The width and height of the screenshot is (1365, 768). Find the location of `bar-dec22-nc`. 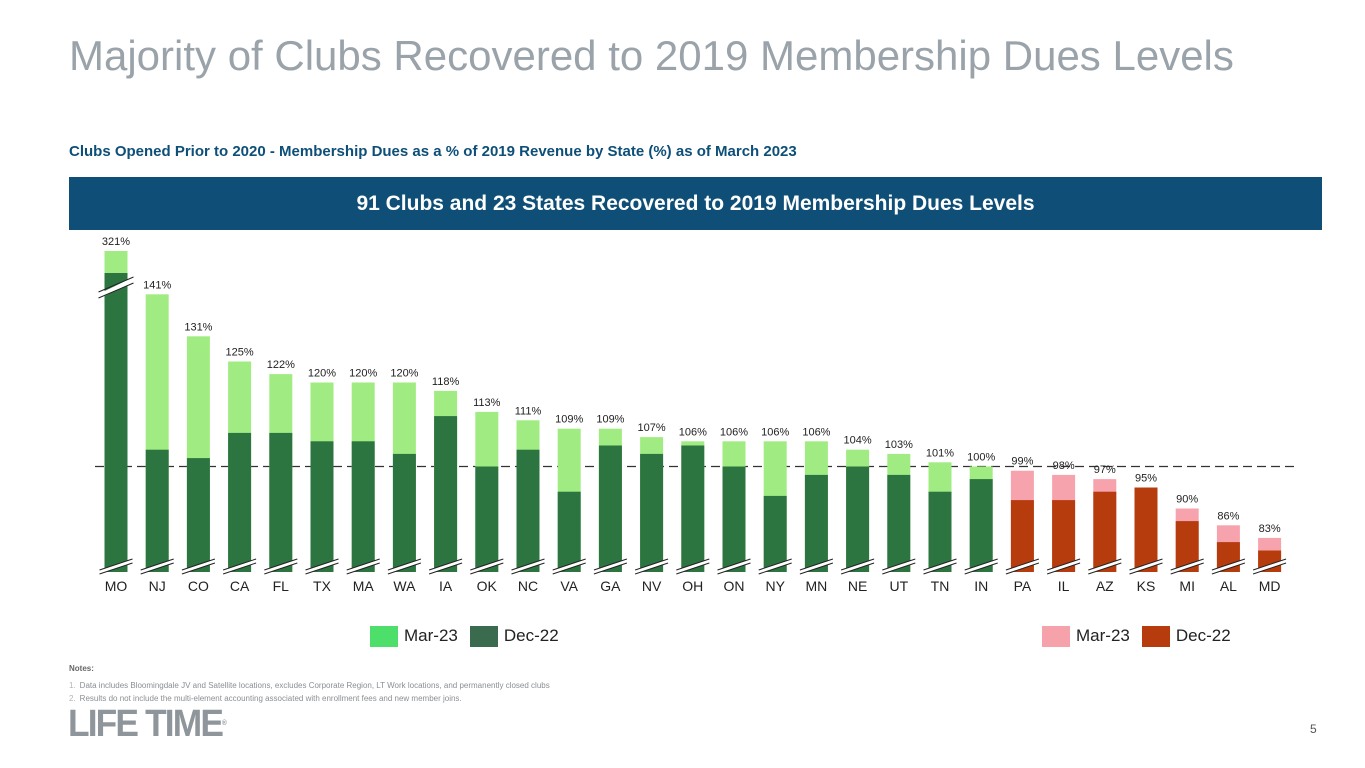

bar-dec22-nc is located at coordinates (528, 510).